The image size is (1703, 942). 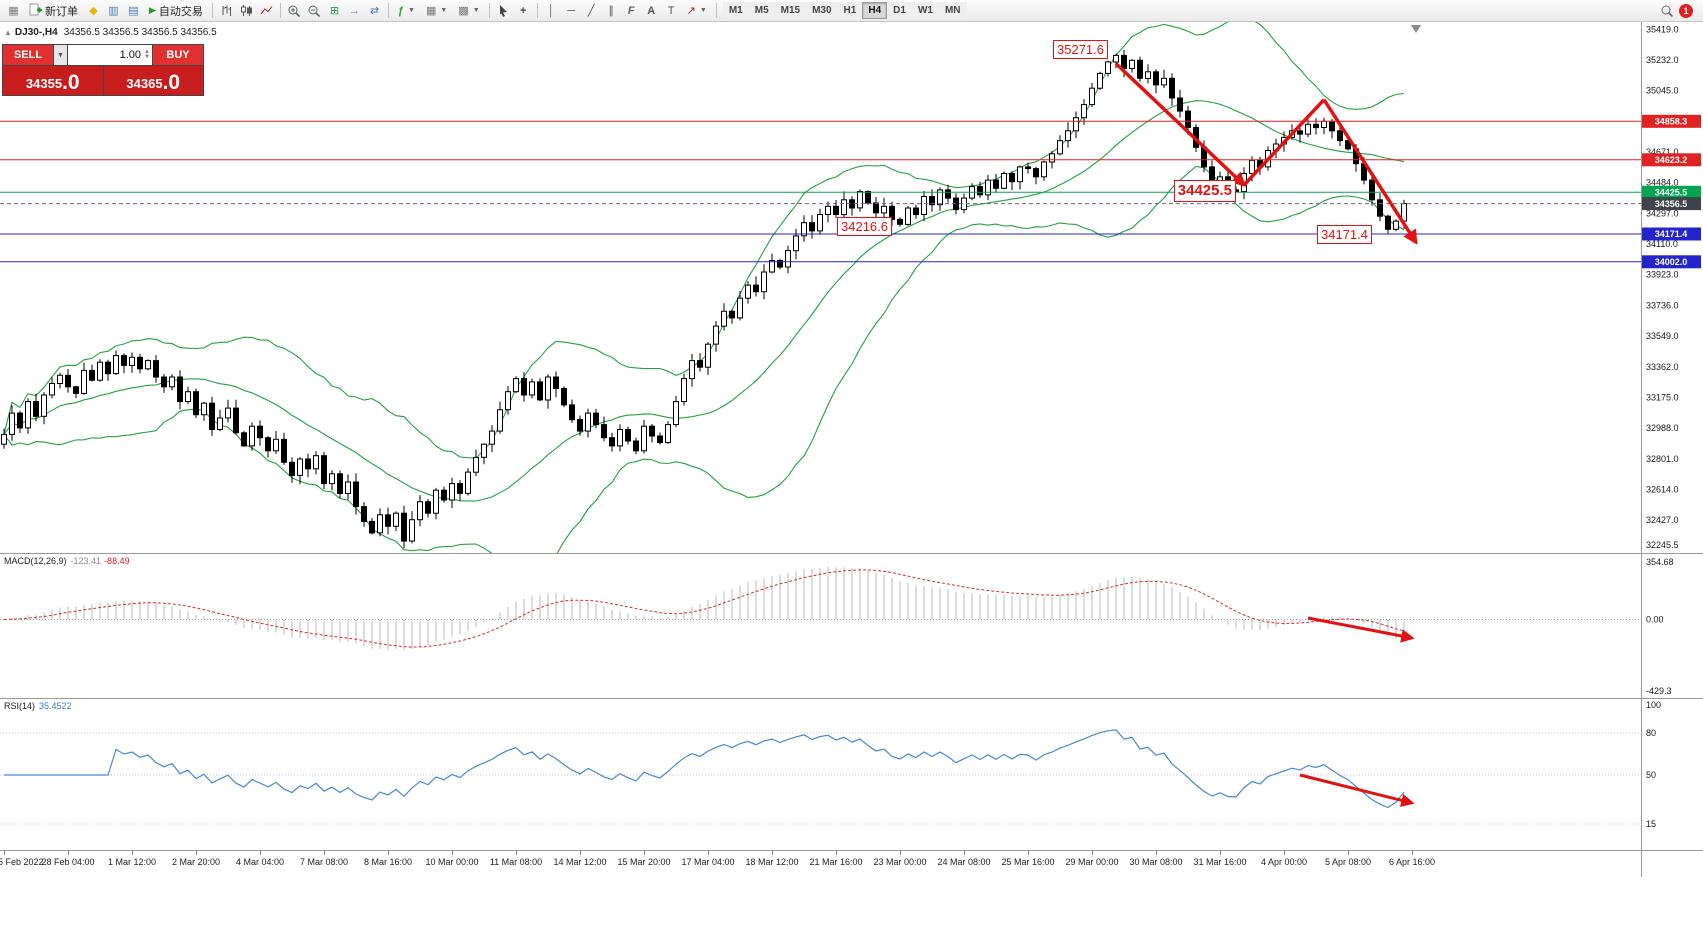 I want to click on volume-spinner: ▲ ▼, so click(x=147, y=54).